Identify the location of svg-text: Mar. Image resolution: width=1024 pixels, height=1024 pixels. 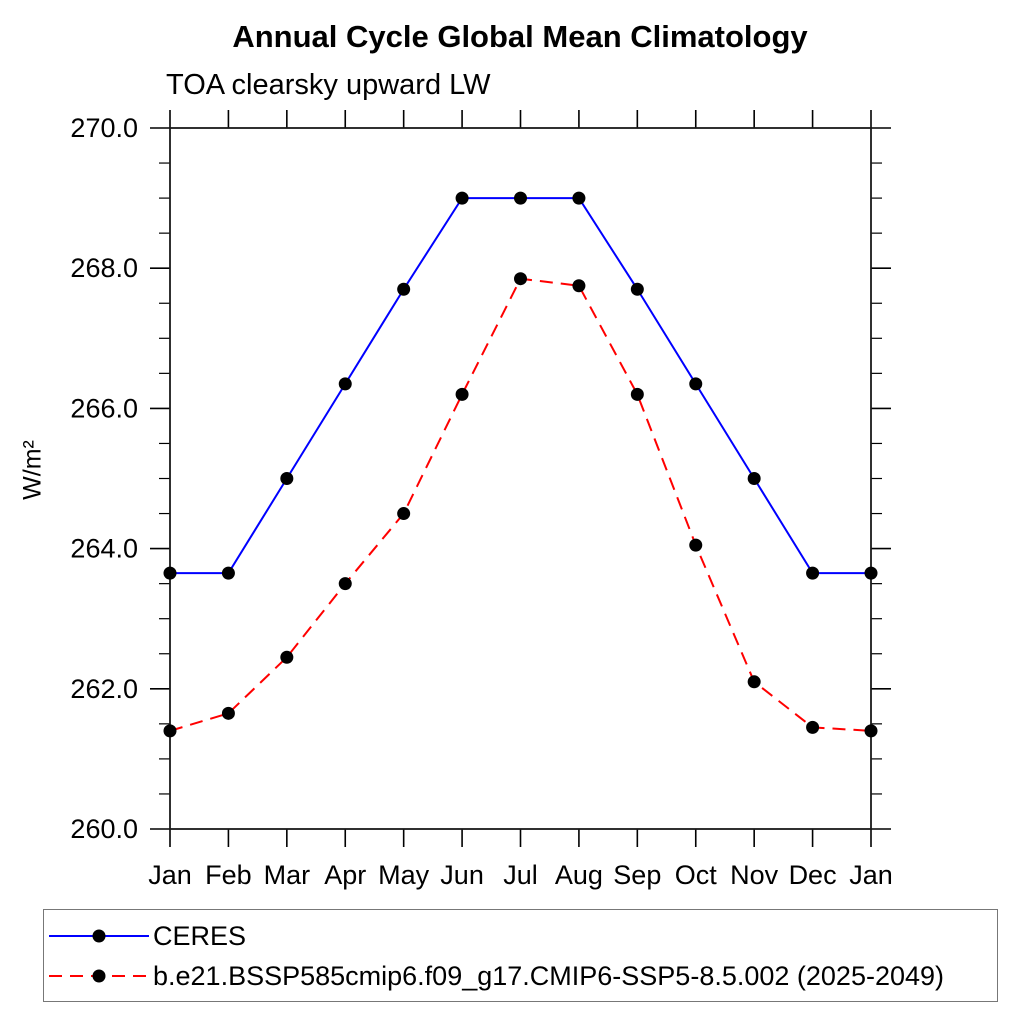
(287, 875).